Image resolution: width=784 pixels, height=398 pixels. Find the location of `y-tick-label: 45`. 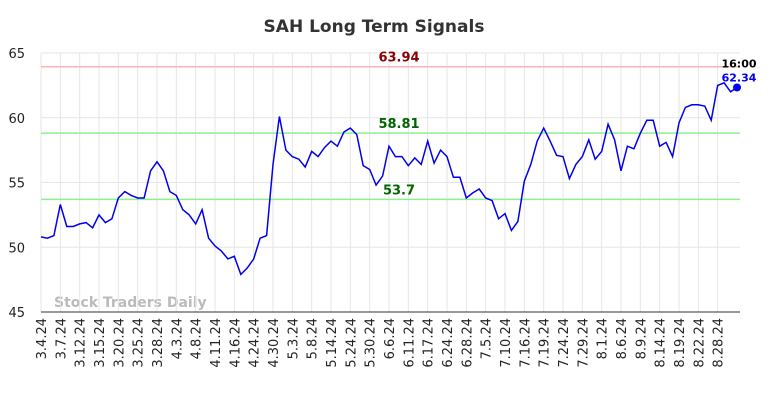

y-tick-label: 45 is located at coordinates (16, 313).